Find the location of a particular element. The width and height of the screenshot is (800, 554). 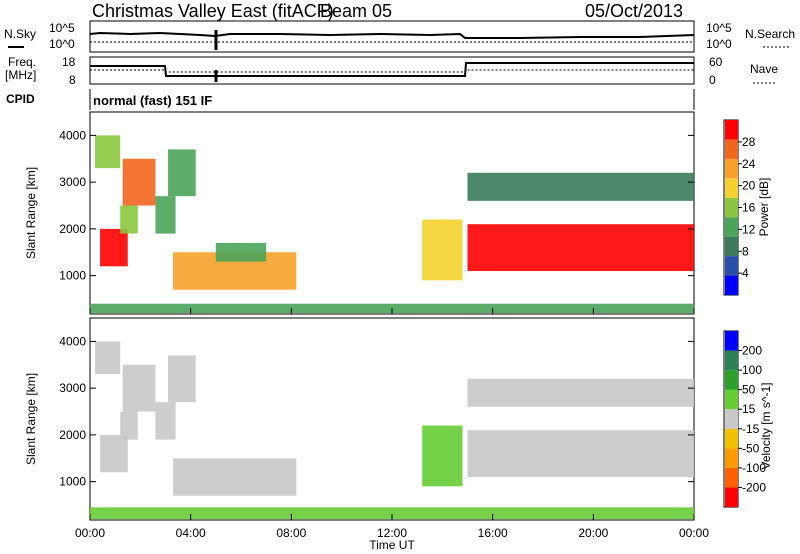

colorbar-tick-label: 200 is located at coordinates (752, 351).